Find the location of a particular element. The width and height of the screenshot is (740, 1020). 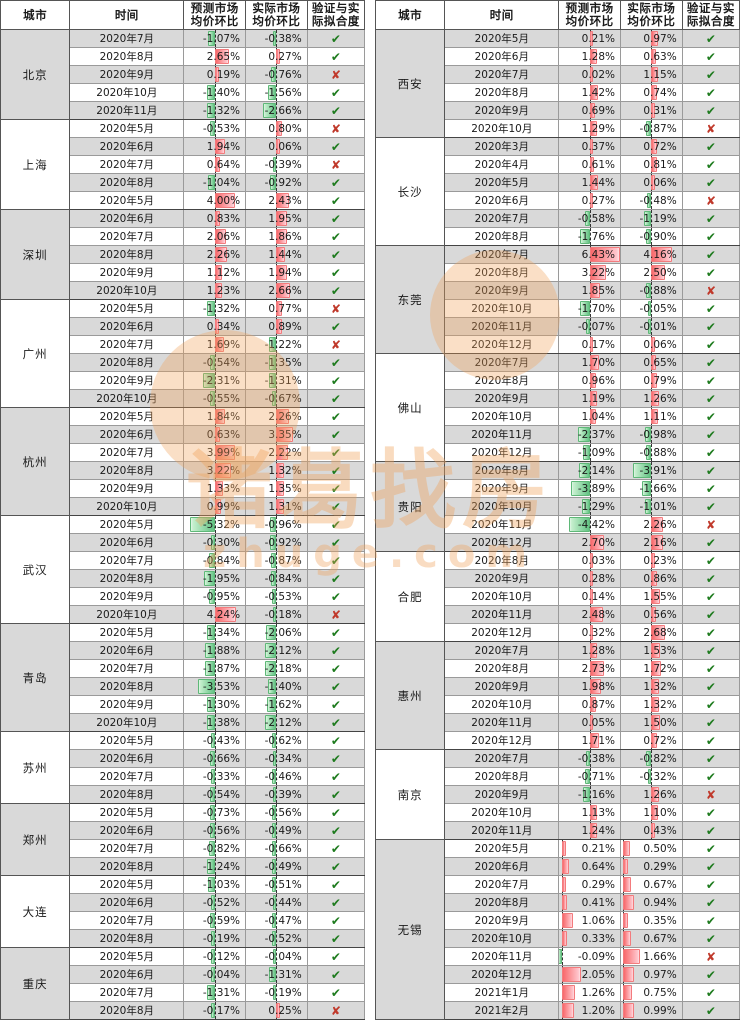

table-row: 2020年9月 -0.95% -0.53% ✔ is located at coordinates (183, 596).